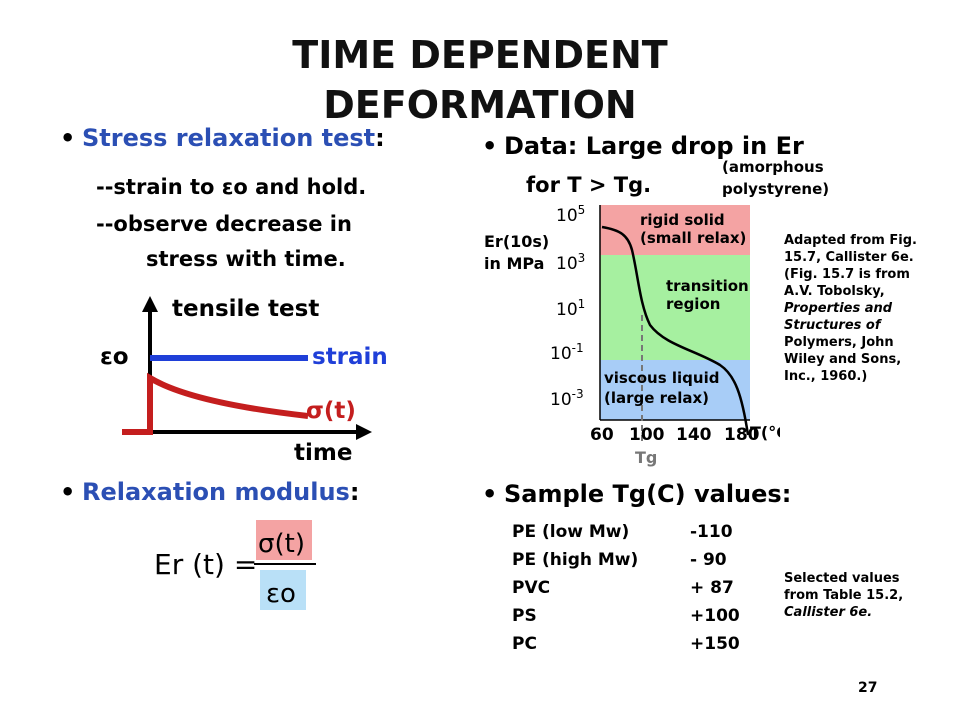 This screenshot has width=960, height=720. What do you see at coordinates (480, 55) in the screenshot?
I see `title-line-1: TIME DEPENDENT` at bounding box center [480, 55].